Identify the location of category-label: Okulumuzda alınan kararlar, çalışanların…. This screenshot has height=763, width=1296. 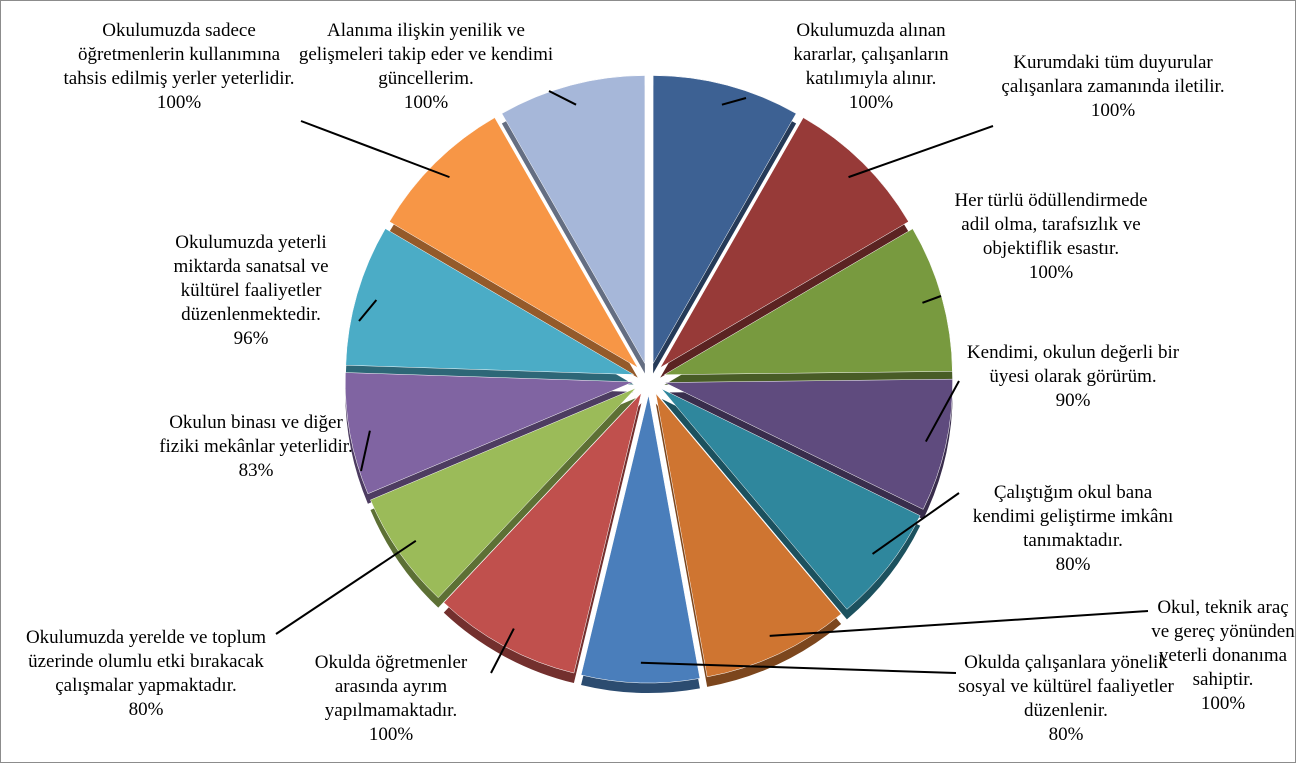
(871, 54).